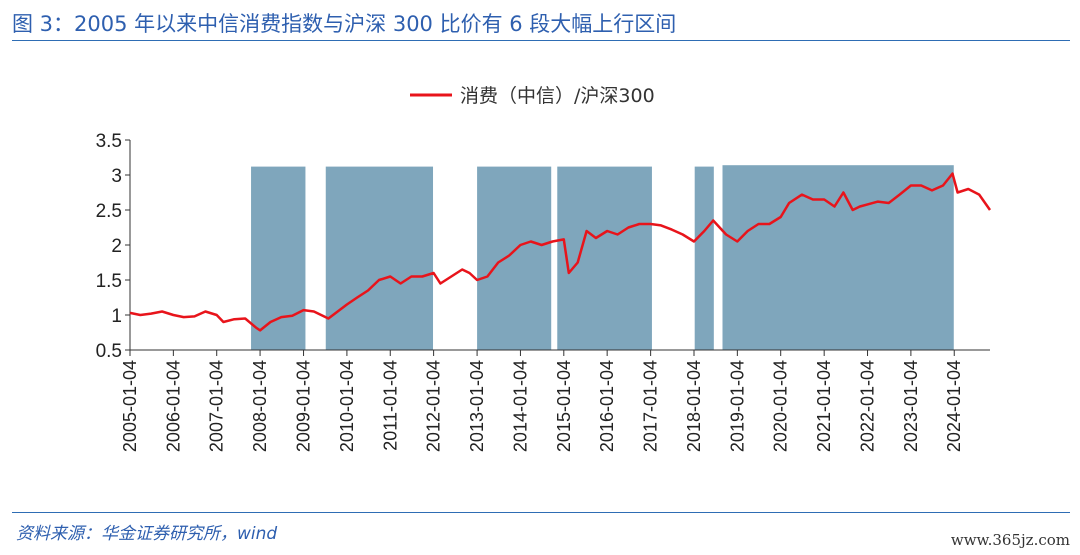 This screenshot has height=555, width=1080. Describe the element at coordinates (109, 141) in the screenshot. I see `y-tick-label: 3.5` at that location.